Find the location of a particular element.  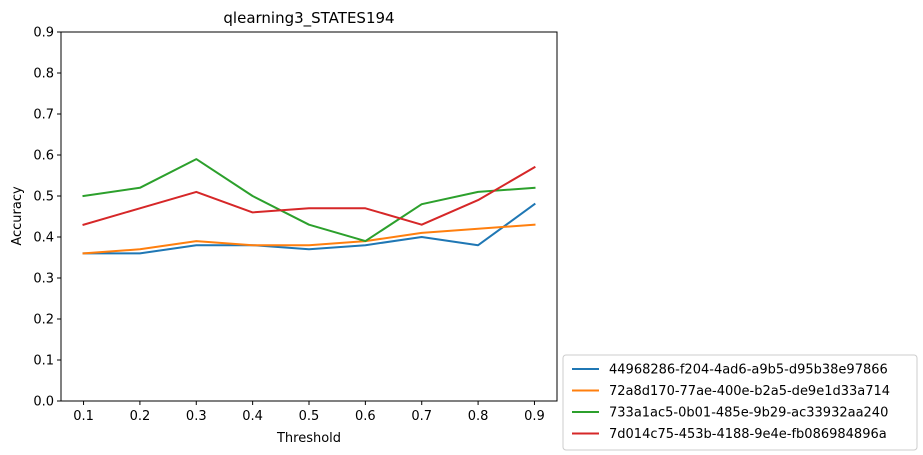

x-tick-label: 0.6 is located at coordinates (365, 416).